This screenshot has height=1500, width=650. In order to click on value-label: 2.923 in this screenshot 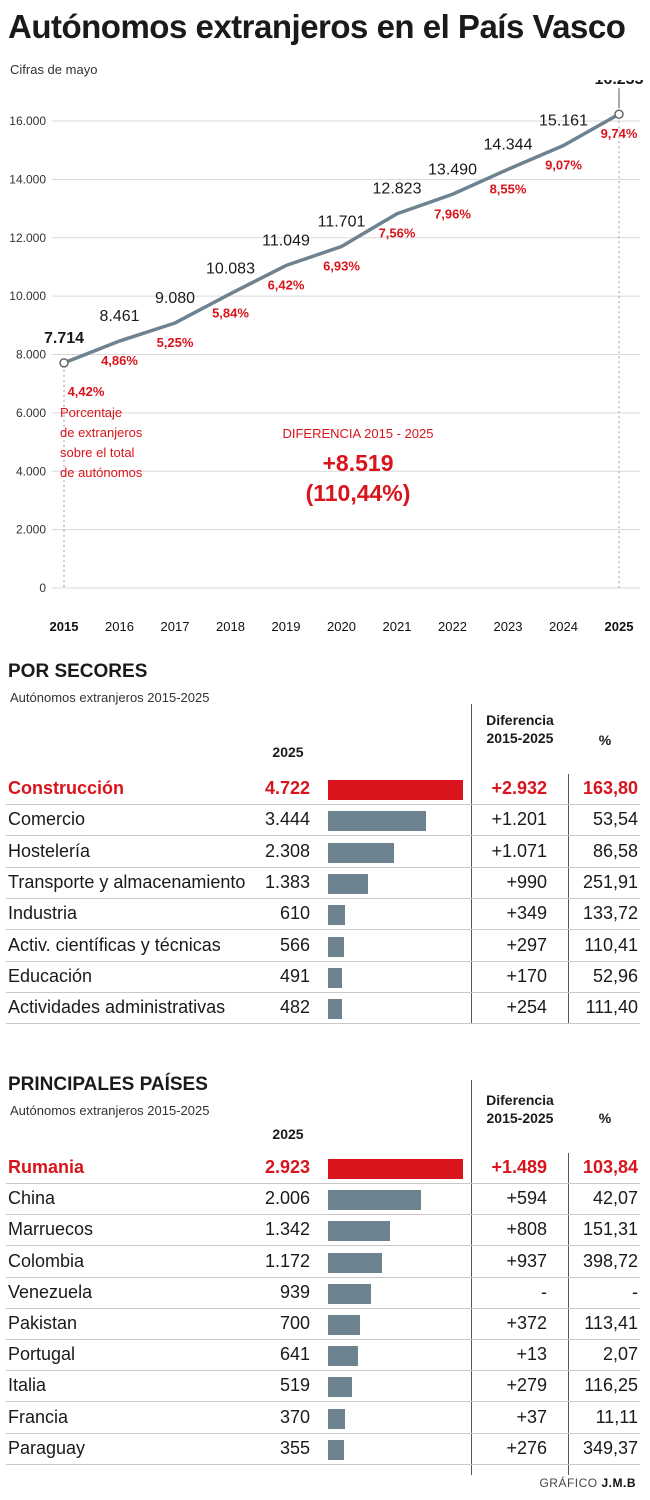, I will do `click(287, 1167)`.